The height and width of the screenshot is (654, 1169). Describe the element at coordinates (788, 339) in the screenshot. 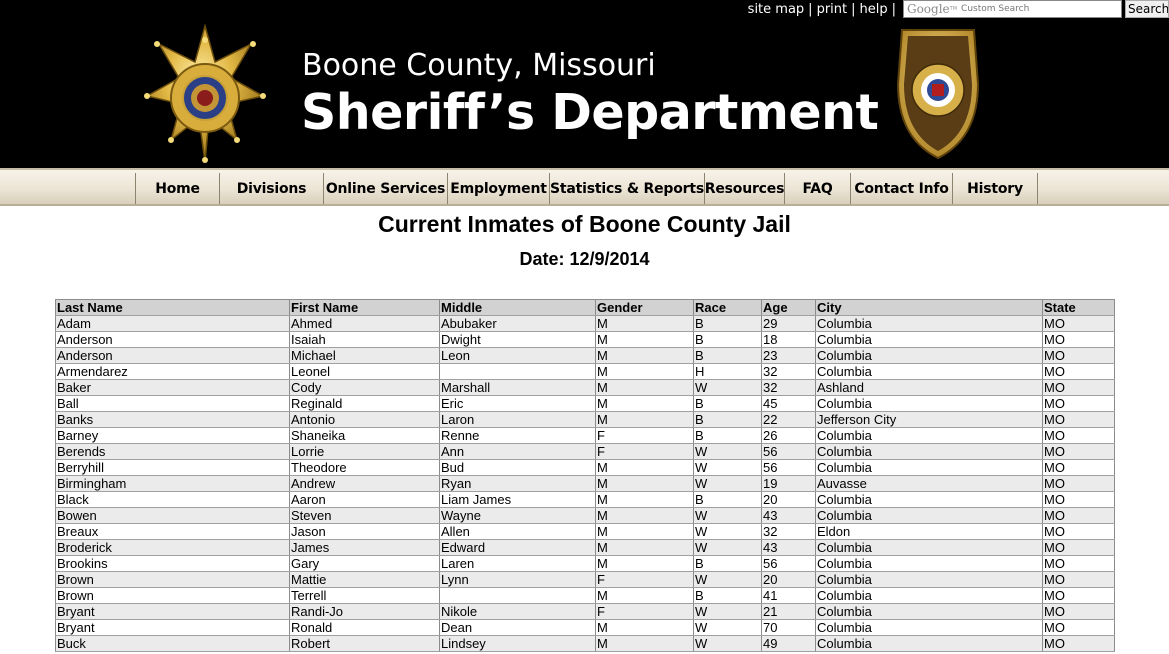

I see `cell-age: 18` at that location.